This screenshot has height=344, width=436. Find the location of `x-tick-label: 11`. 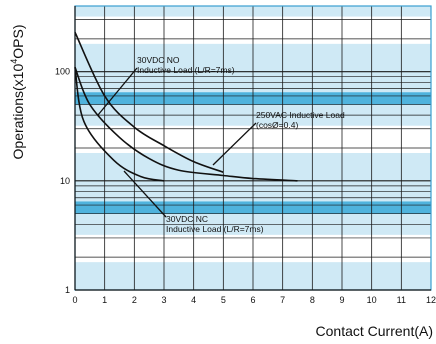

x-tick-label: 11 is located at coordinates (401, 300).